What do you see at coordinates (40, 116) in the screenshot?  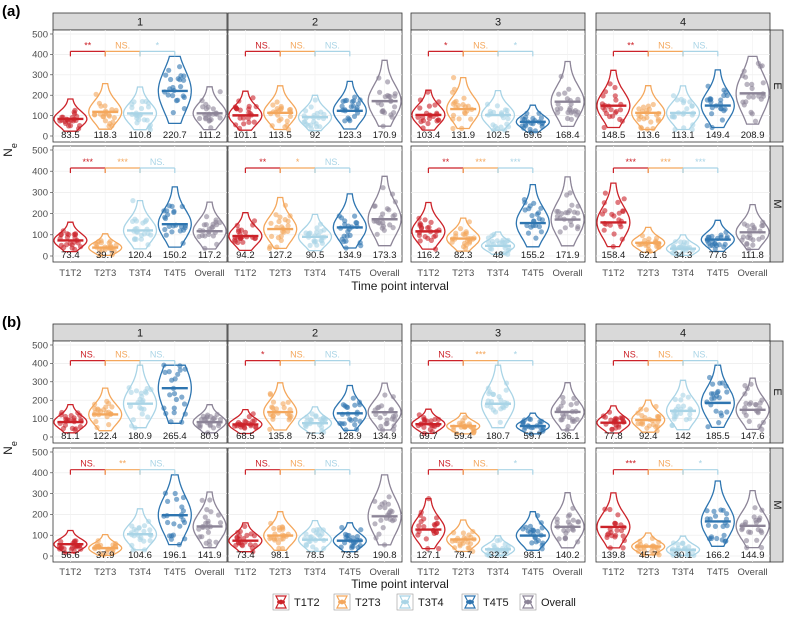 I see `y-tick-label: 100` at bounding box center [40, 116].